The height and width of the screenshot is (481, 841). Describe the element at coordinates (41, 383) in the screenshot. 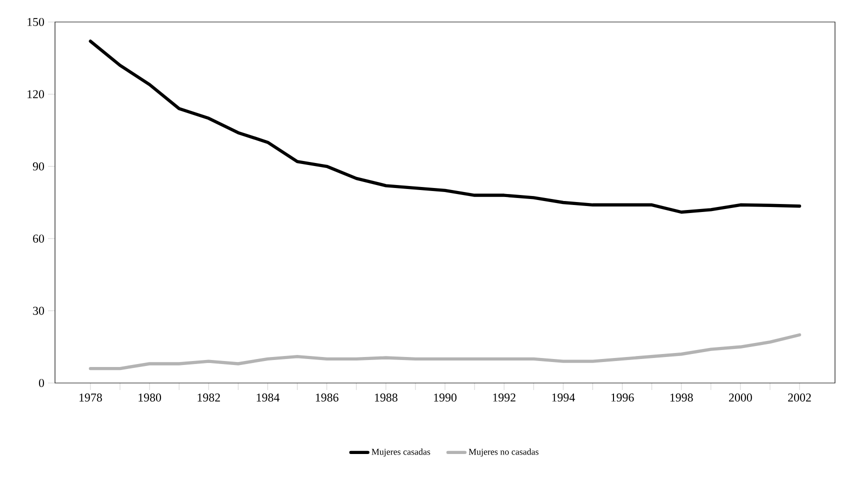

I see `y-tick-label: 0` at that location.